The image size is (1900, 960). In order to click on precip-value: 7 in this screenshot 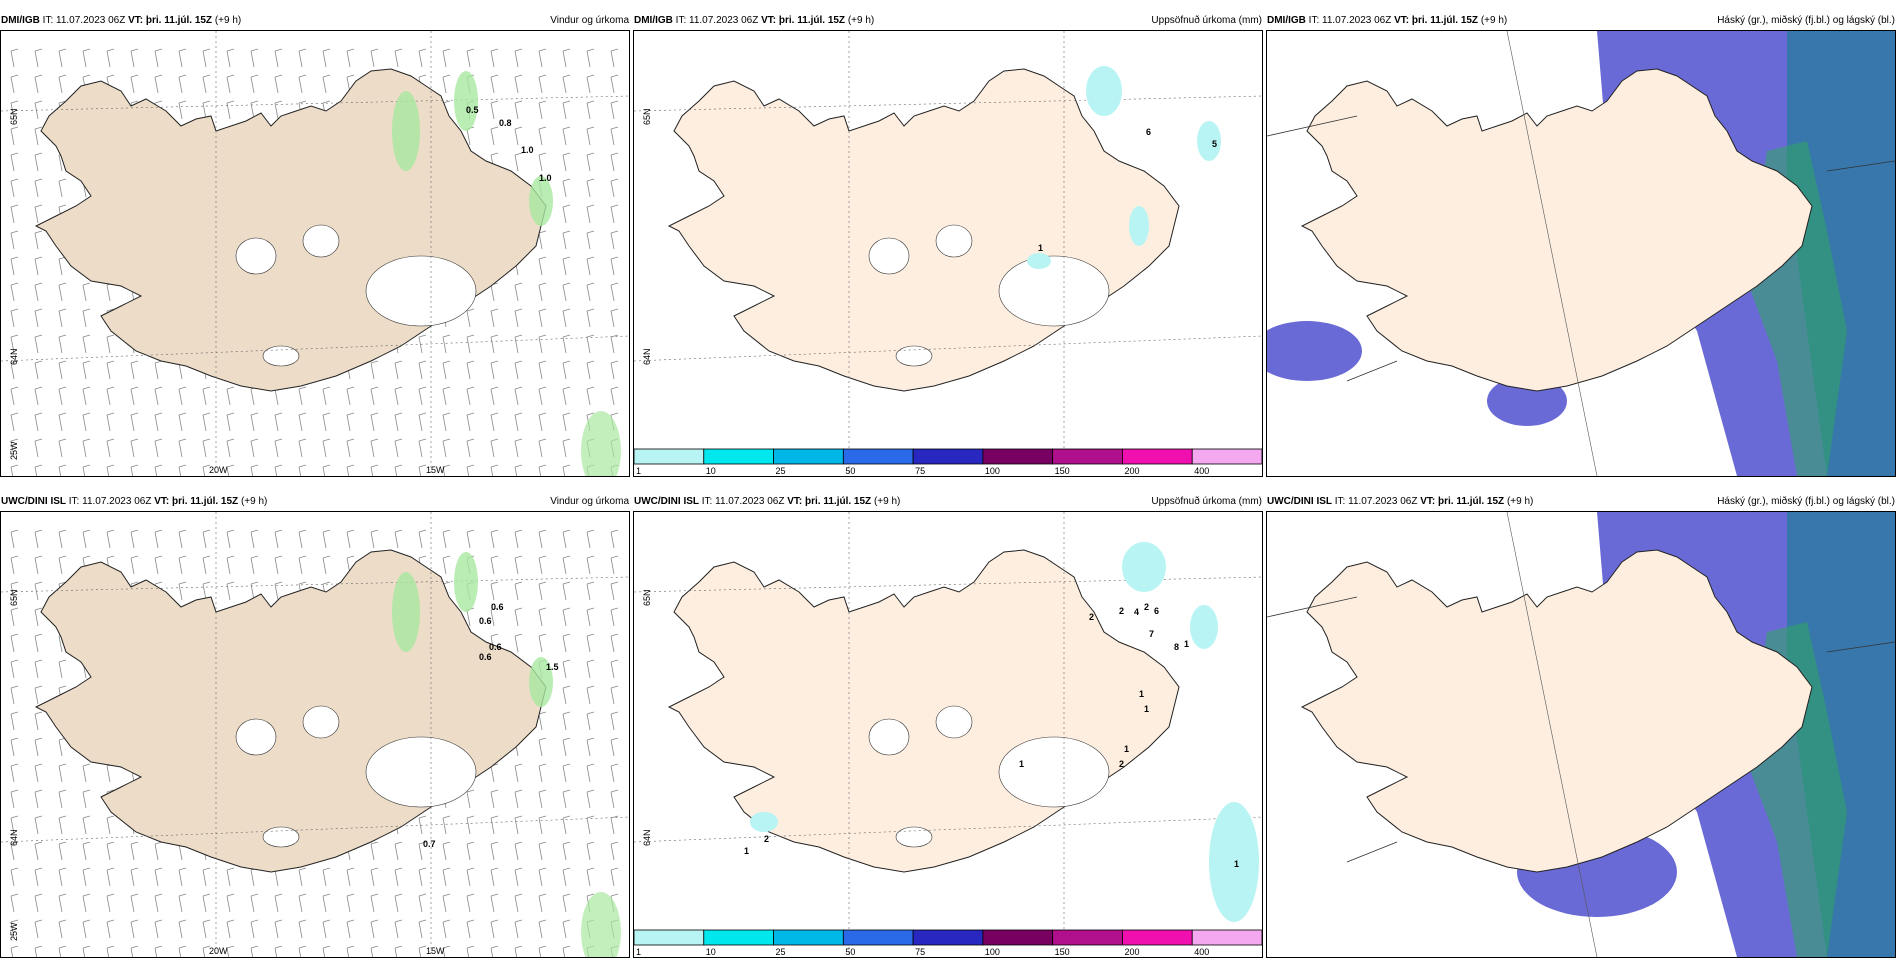, I will do `click(1151, 634)`.